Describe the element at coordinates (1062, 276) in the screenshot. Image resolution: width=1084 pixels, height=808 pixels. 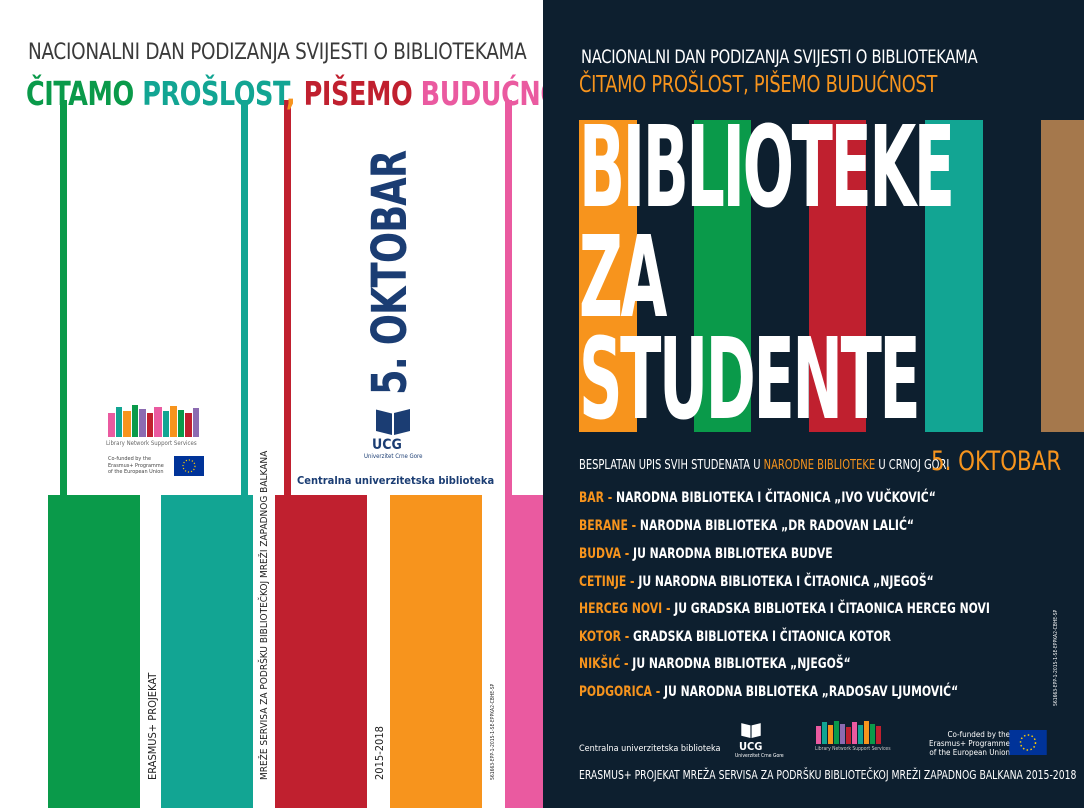
I see `bar-brown` at that location.